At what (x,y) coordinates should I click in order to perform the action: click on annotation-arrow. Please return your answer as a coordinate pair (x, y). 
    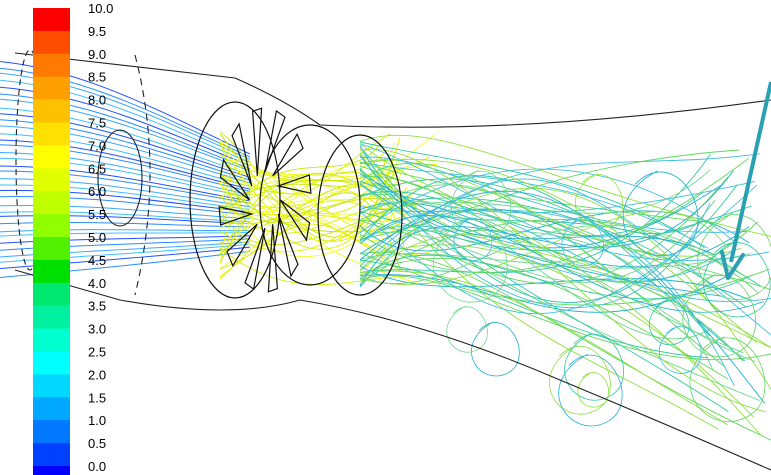
    Looking at the image, I should click on (745, 180).